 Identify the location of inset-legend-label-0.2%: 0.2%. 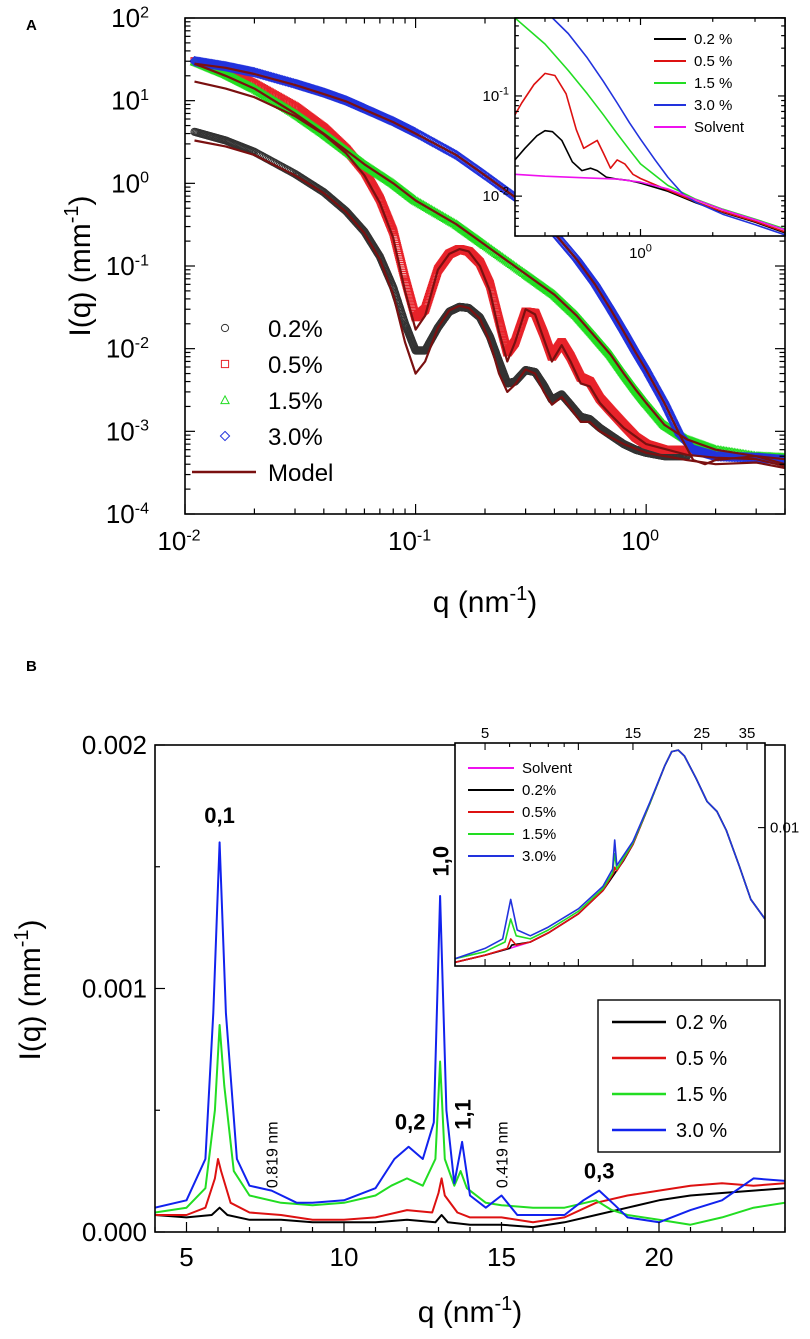
(539, 790).